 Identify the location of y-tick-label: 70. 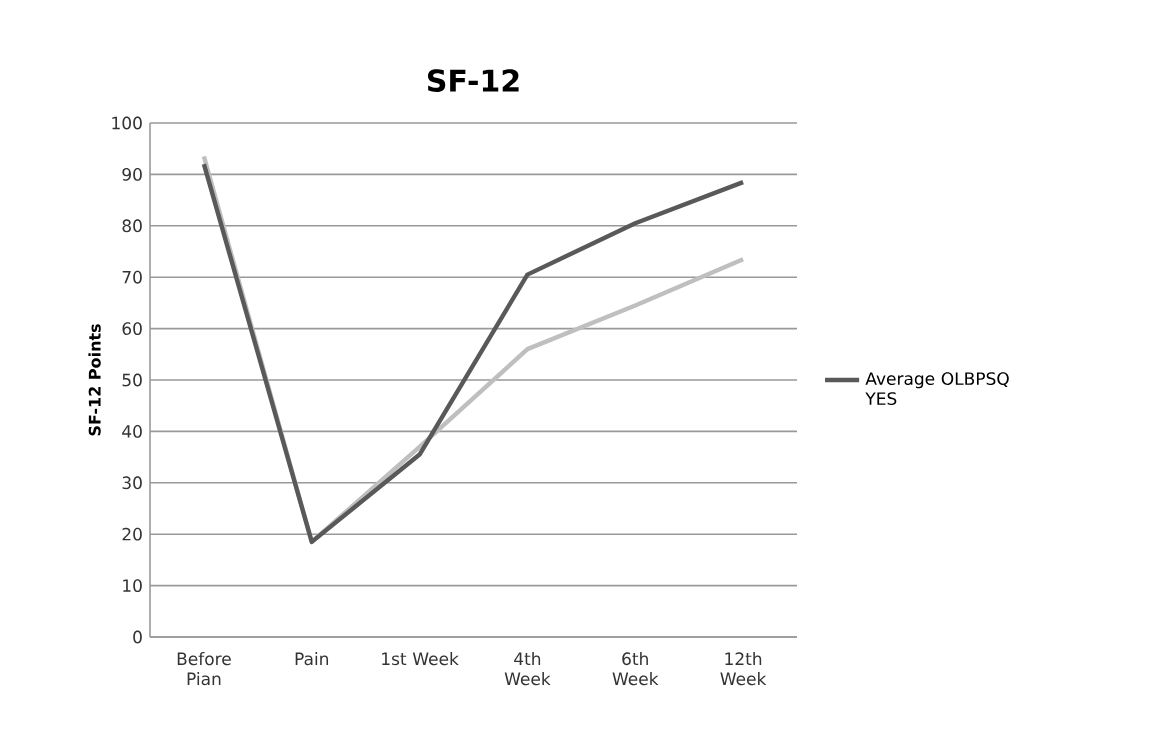
(132, 277).